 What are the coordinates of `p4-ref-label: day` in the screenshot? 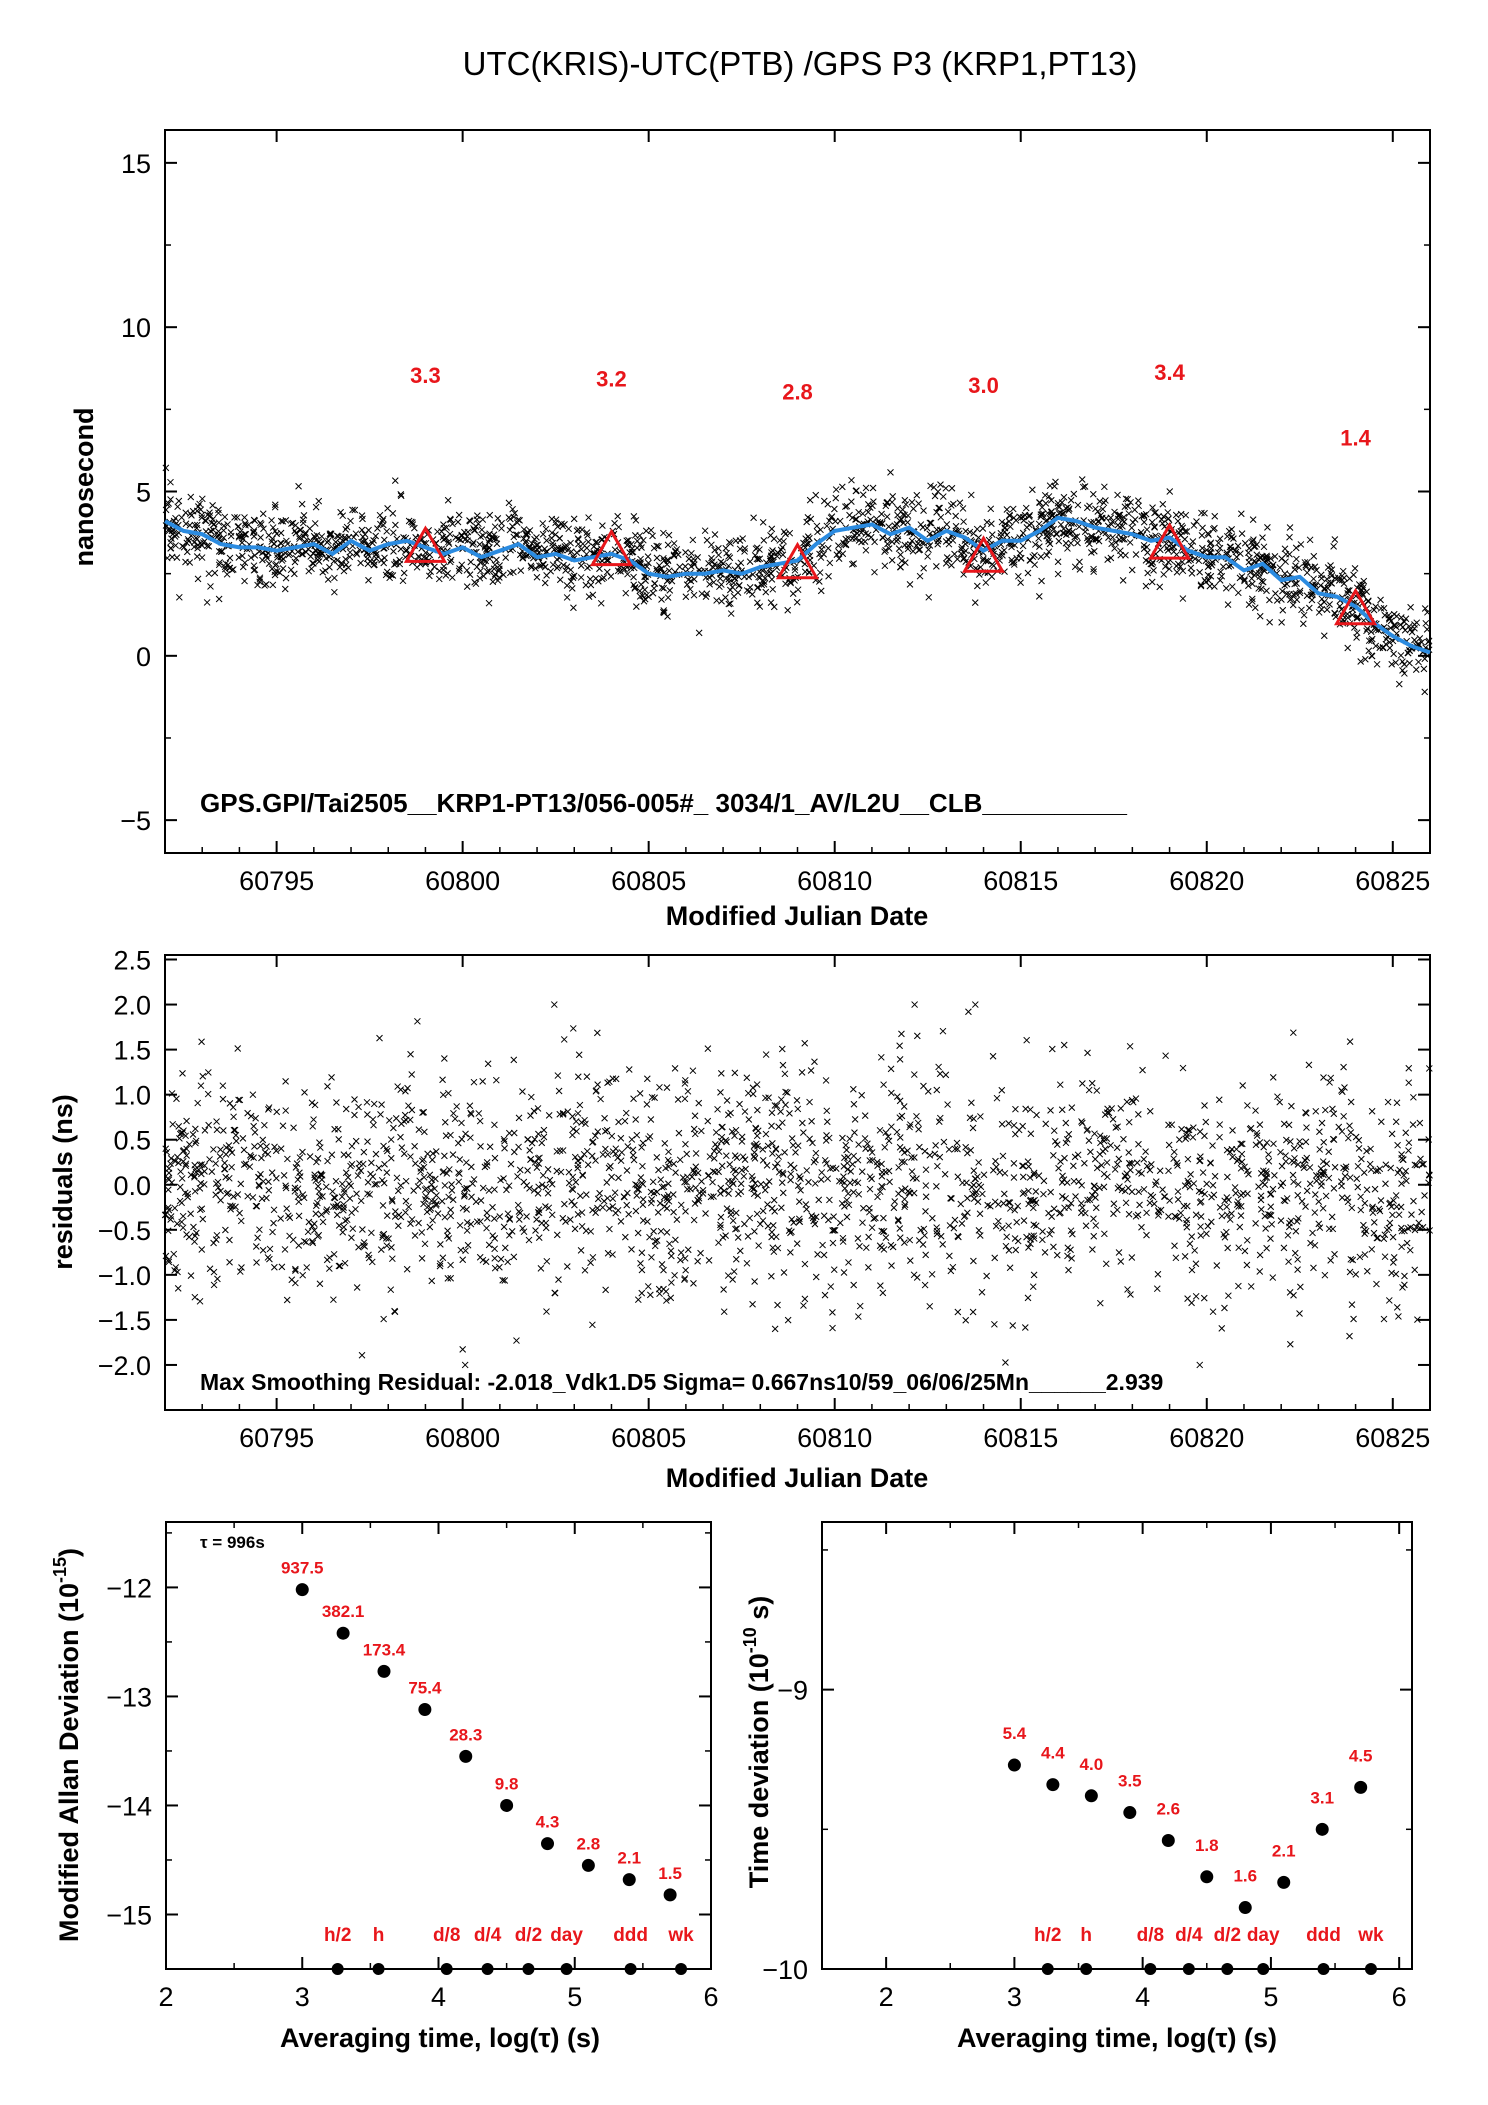 It's located at (1263, 1935).